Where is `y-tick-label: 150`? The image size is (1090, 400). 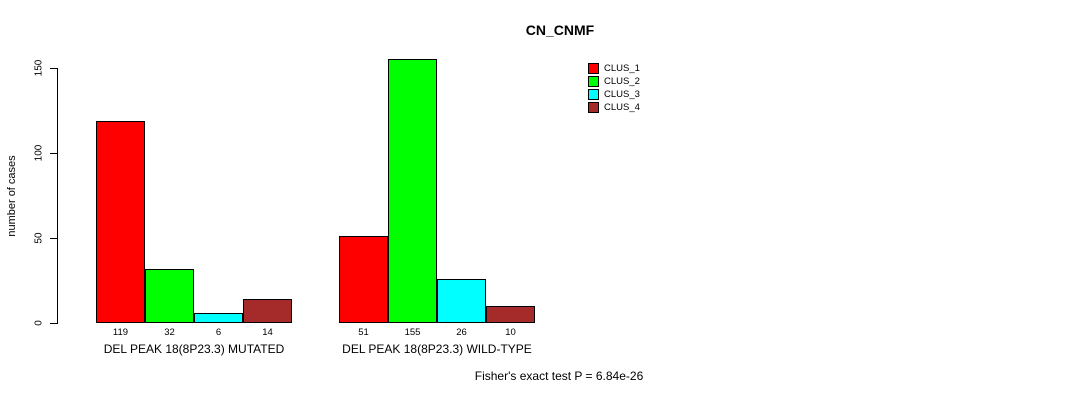
y-tick-label: 150 is located at coordinates (39, 68).